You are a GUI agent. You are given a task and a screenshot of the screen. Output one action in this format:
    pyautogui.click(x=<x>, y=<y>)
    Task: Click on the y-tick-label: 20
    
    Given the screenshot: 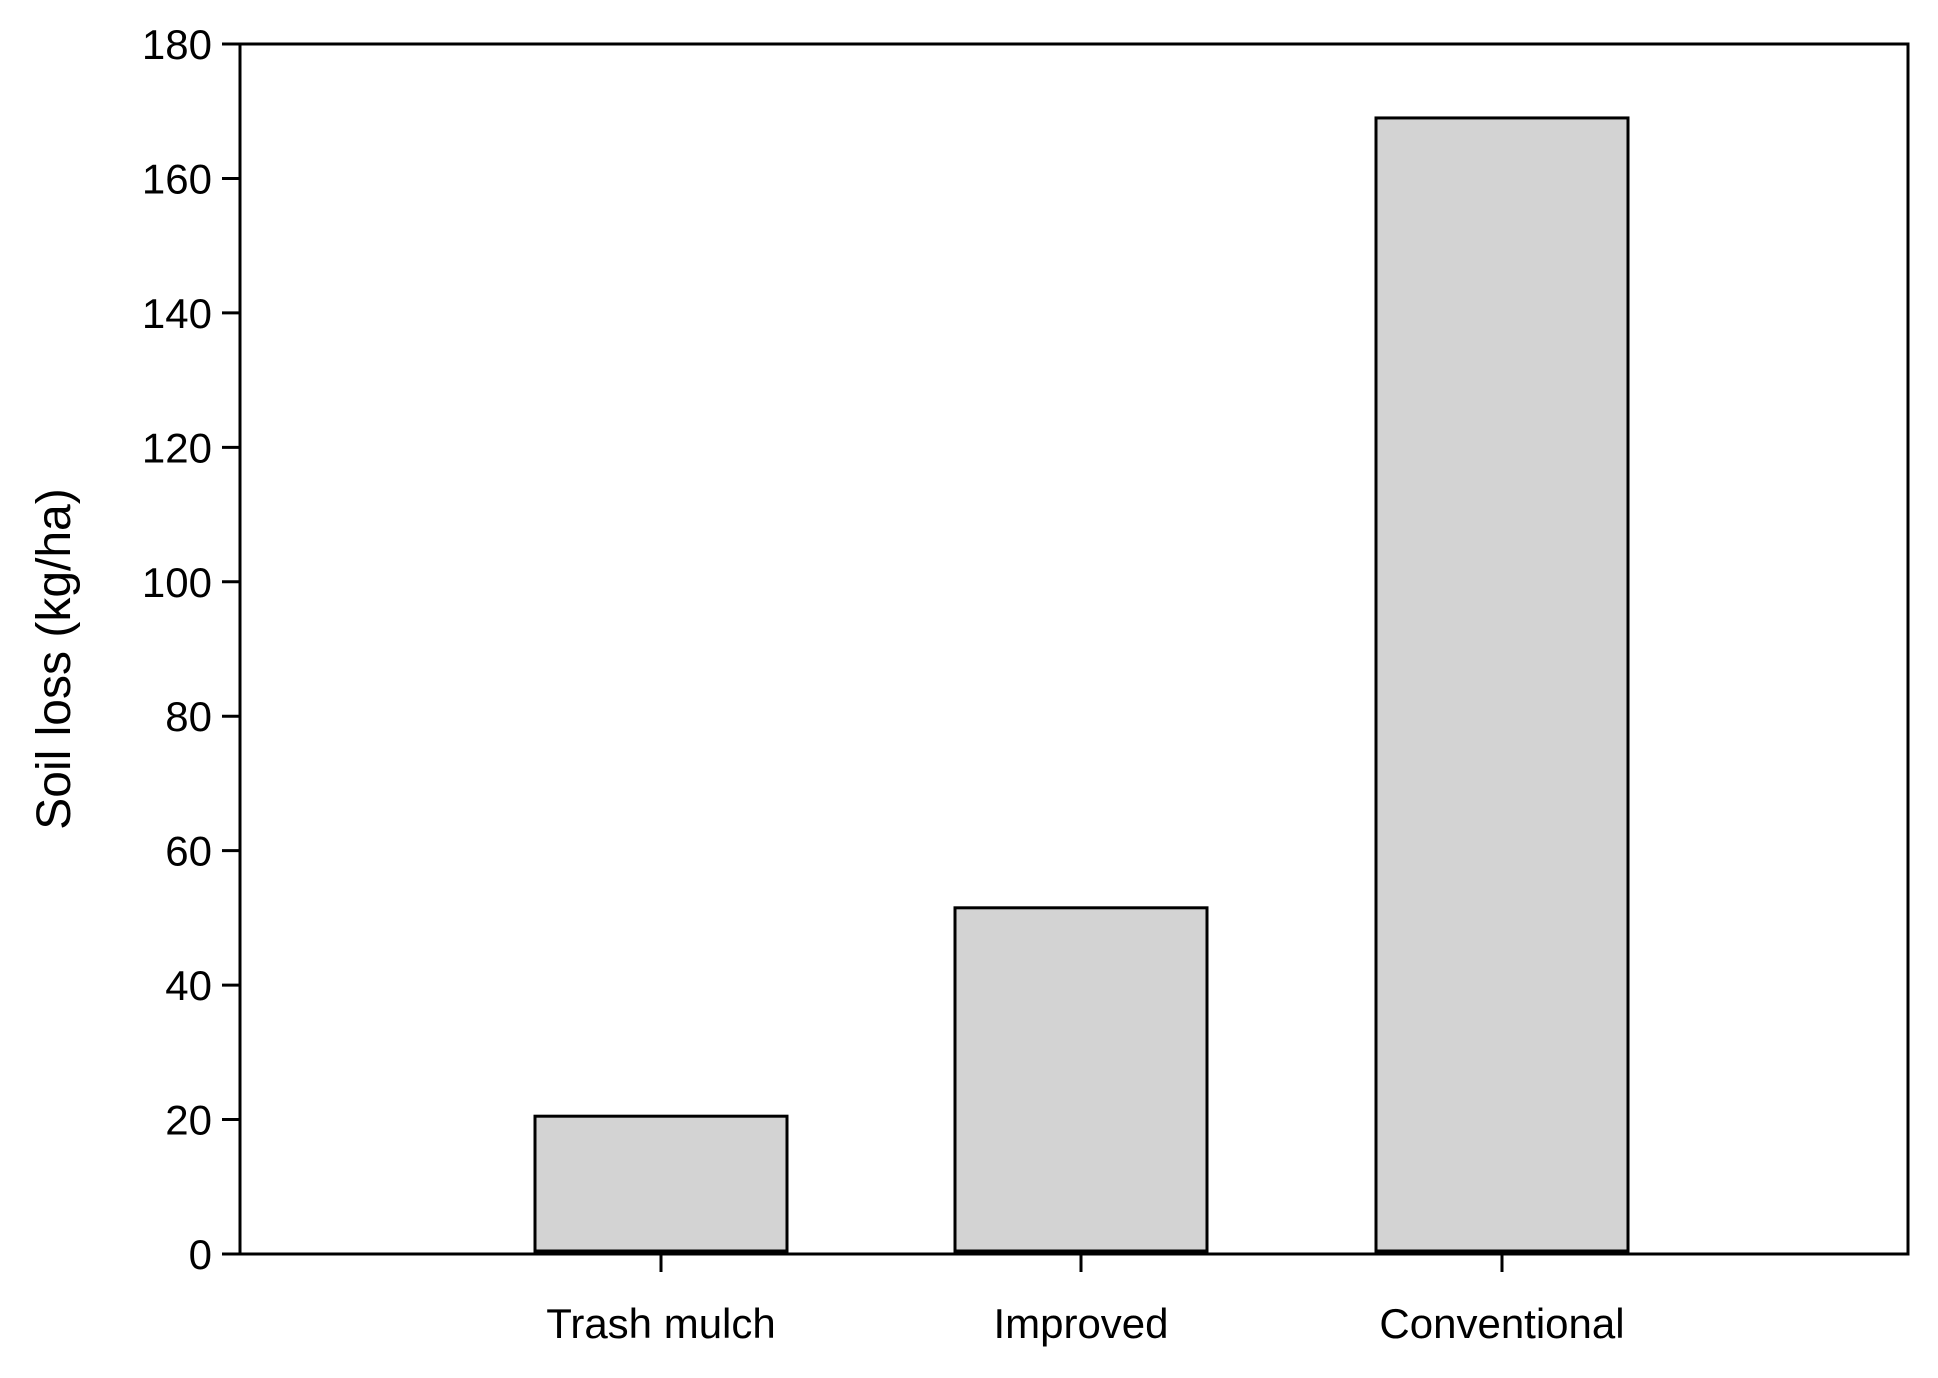 What is the action you would take?
    pyautogui.click(x=188, y=1120)
    